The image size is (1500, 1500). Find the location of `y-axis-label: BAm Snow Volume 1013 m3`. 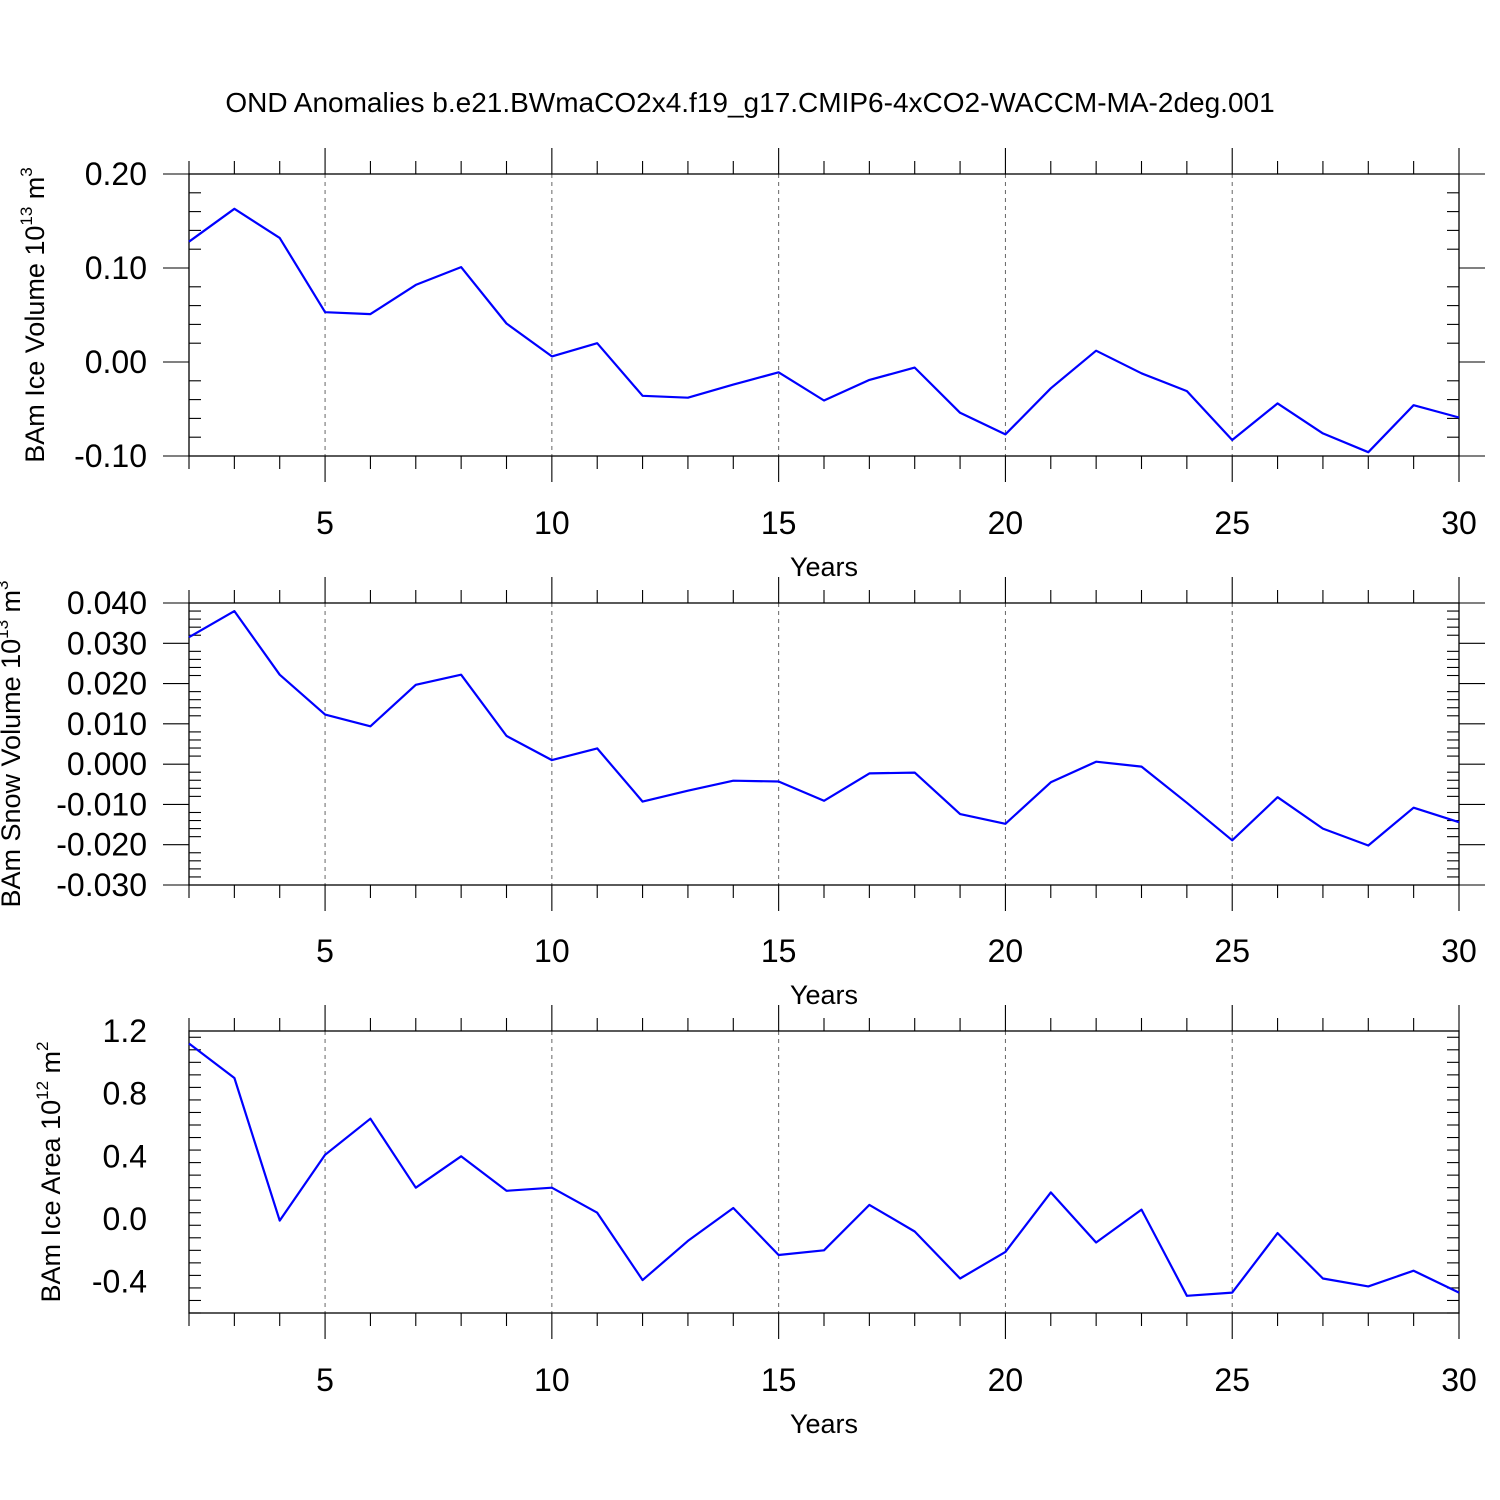

y-axis-label: BAm Snow Volume 1013 m3 is located at coordinates (13, 743).